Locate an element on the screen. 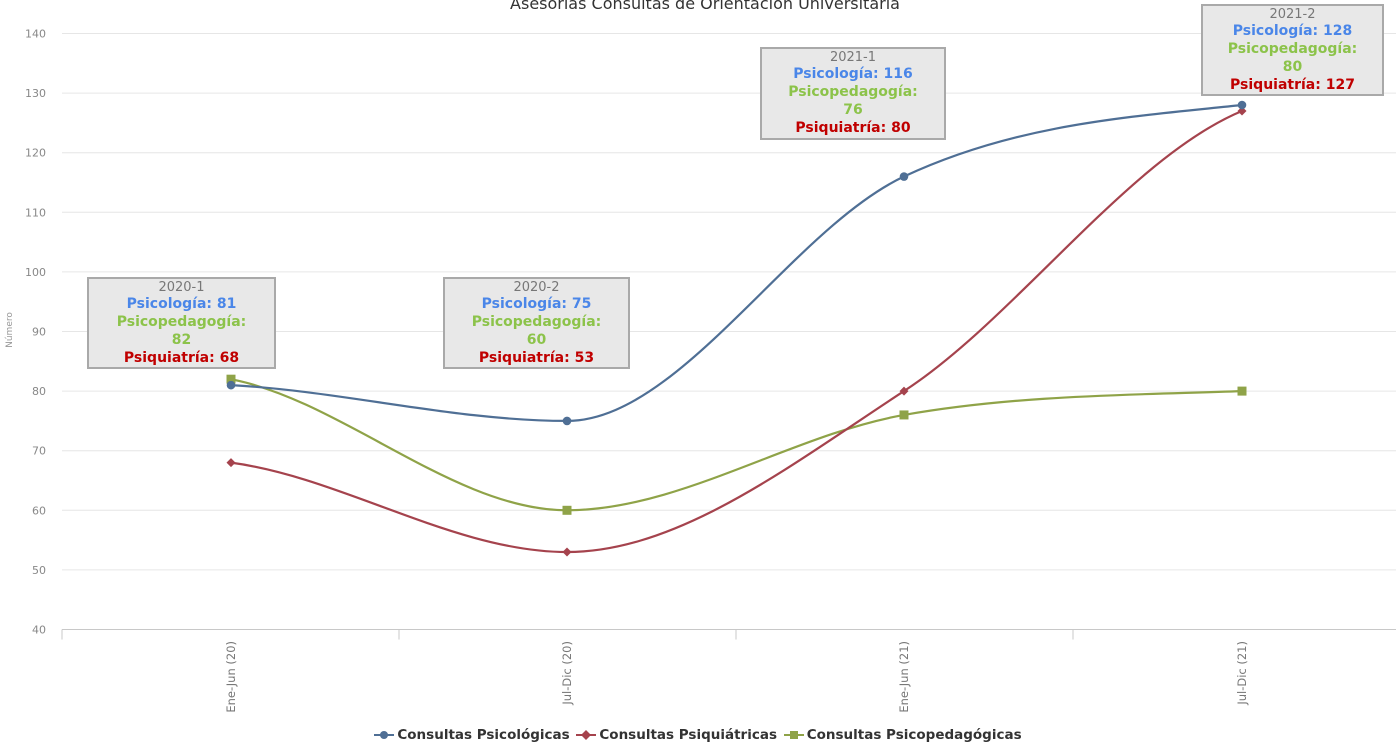 The width and height of the screenshot is (1396, 749). annotation-period: 2020-1 is located at coordinates (181, 287).